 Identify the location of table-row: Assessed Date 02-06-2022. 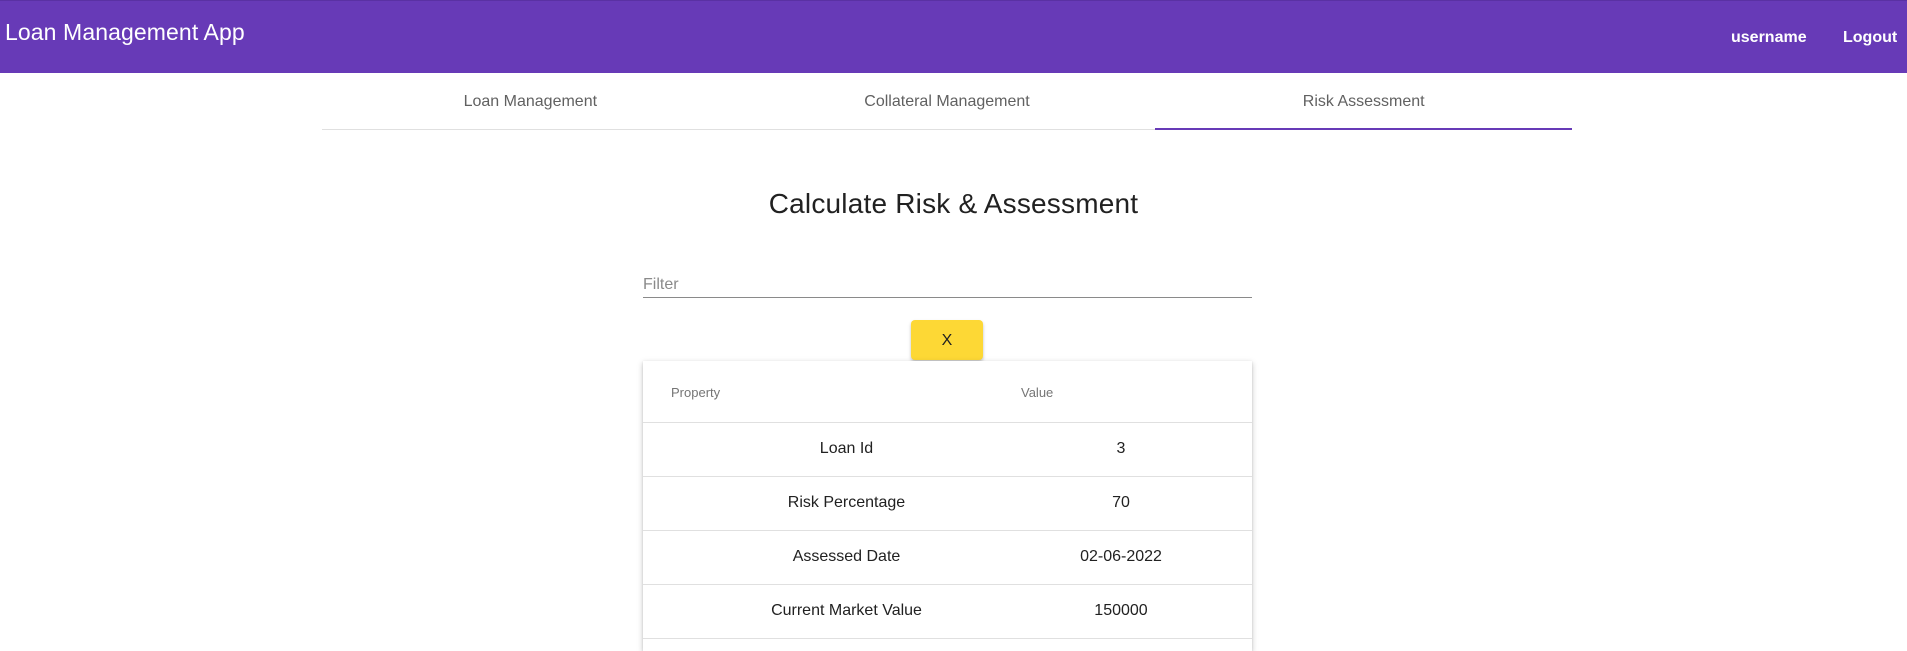
(947, 558).